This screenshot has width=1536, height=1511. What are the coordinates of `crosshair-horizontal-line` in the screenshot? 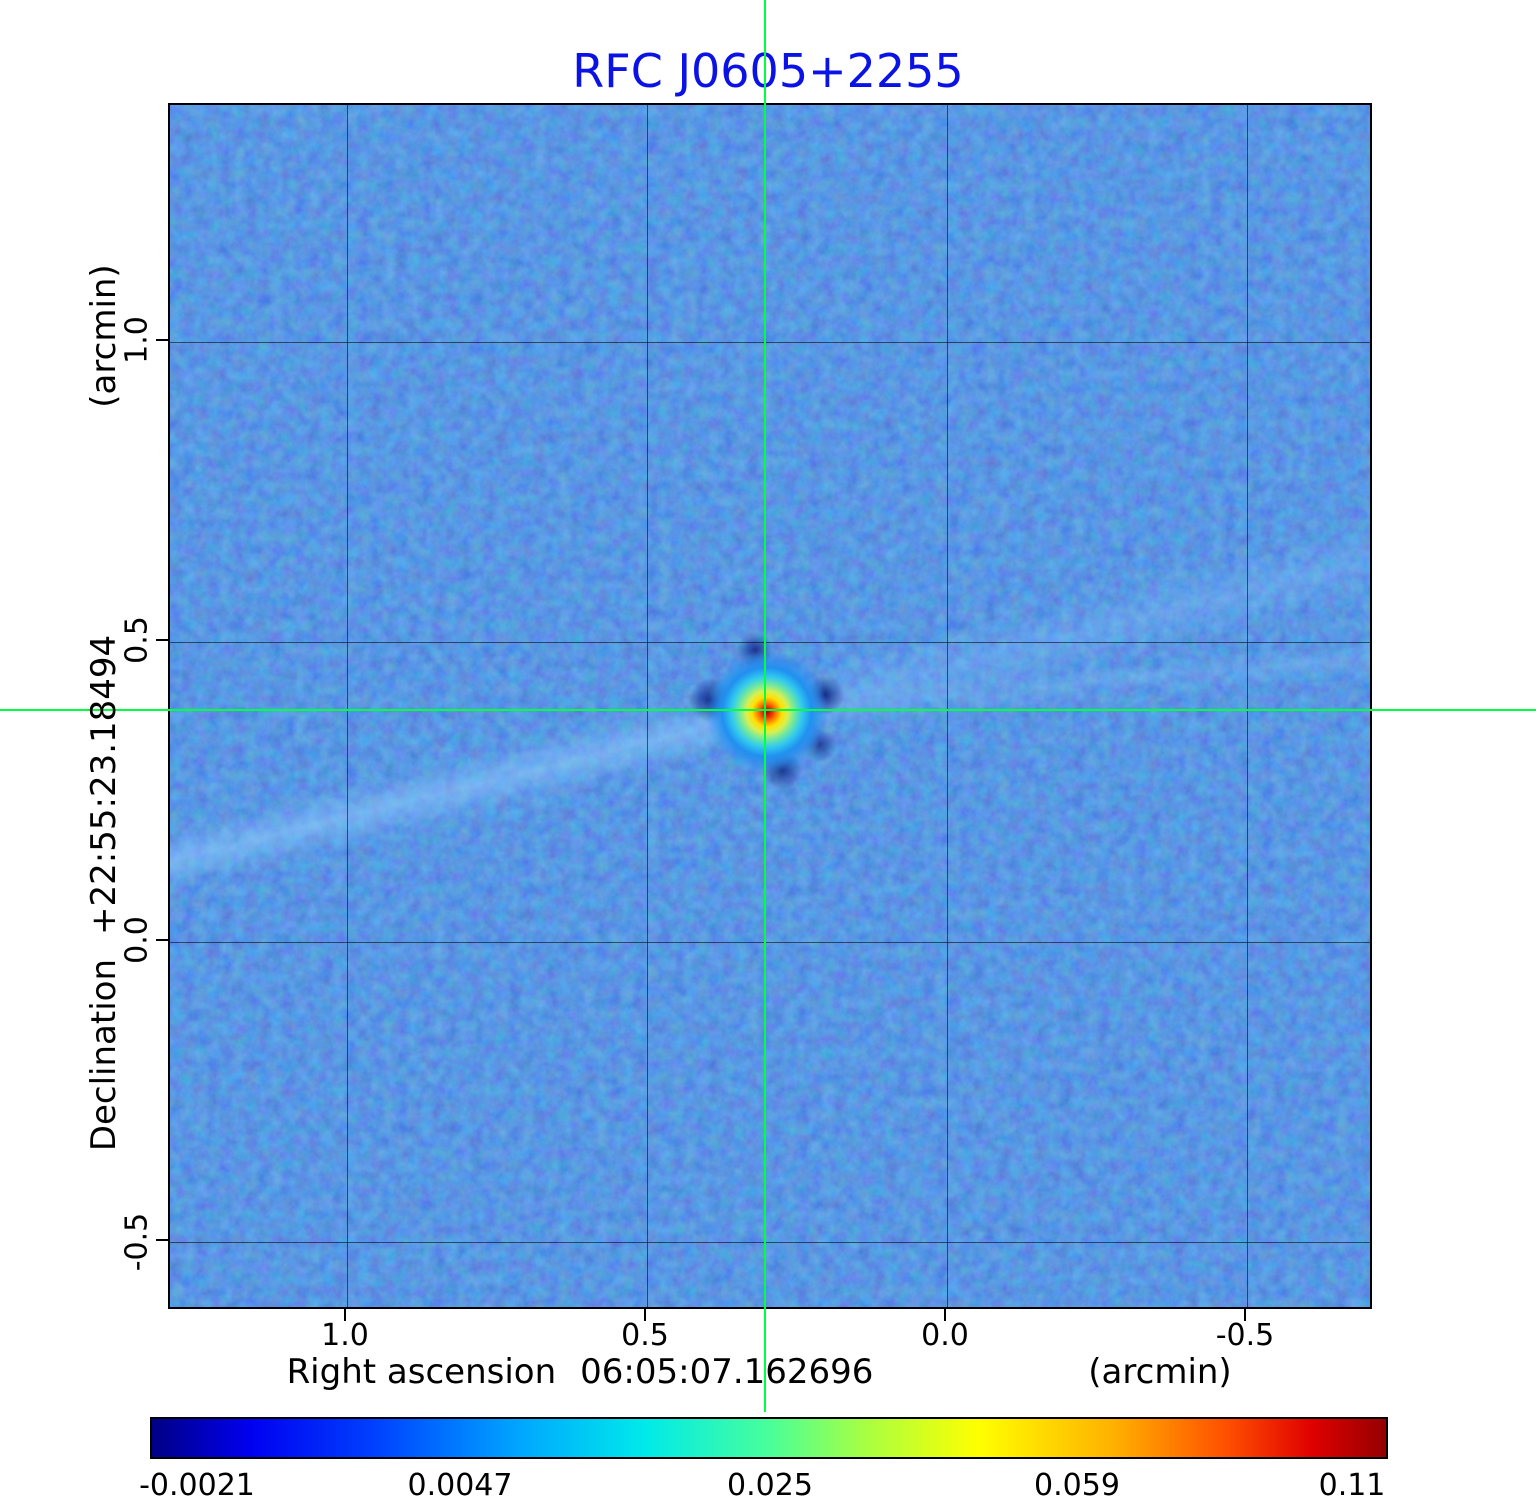 It's located at (768, 710).